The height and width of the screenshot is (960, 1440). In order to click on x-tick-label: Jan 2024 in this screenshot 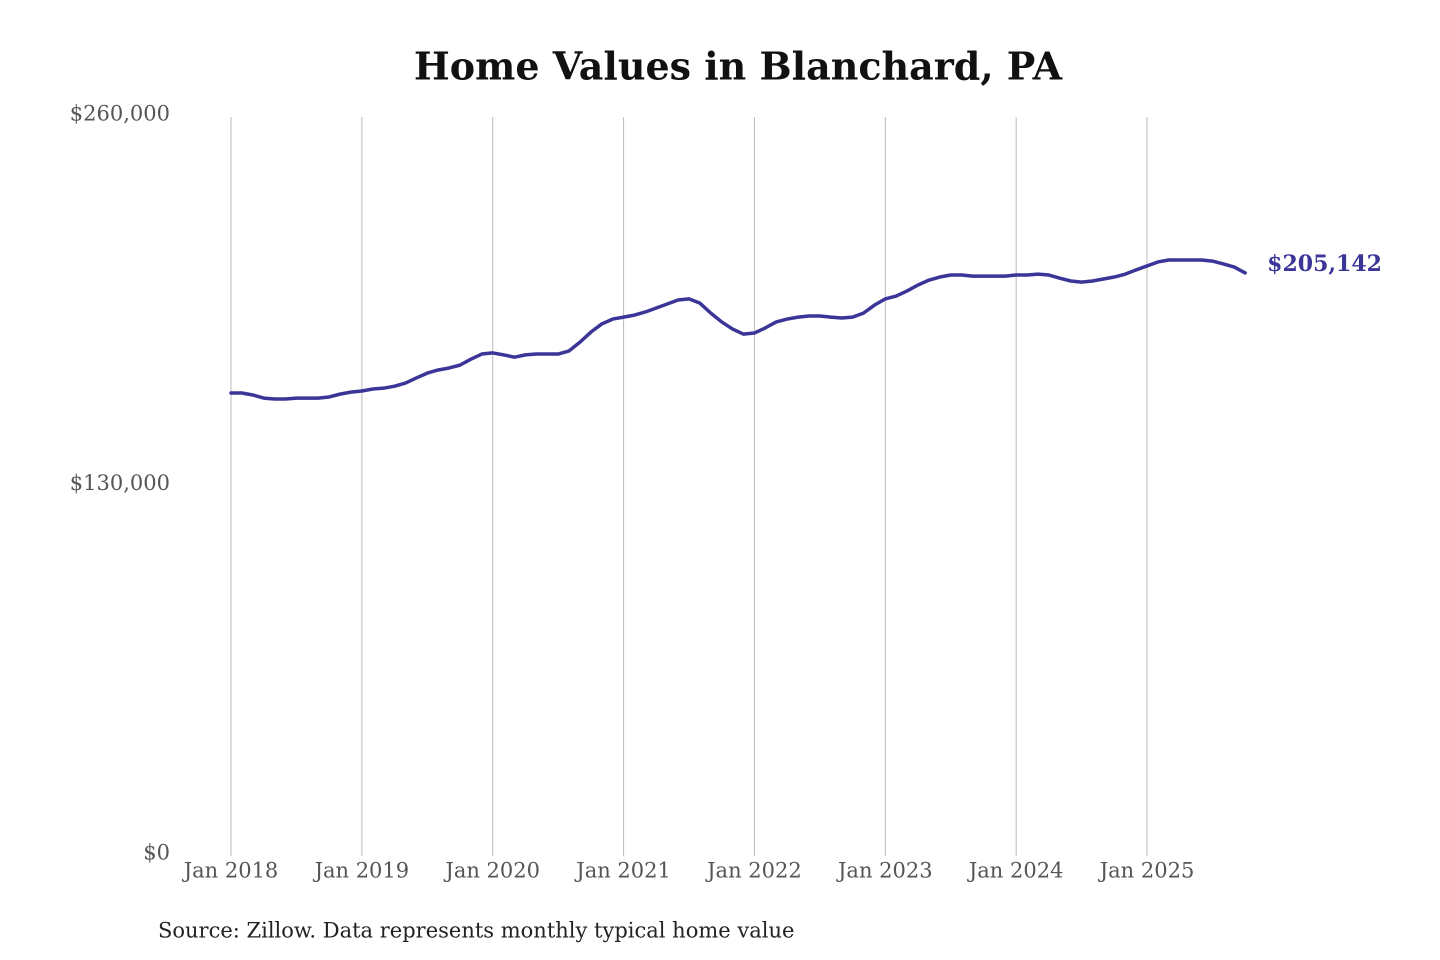, I will do `click(1015, 871)`.